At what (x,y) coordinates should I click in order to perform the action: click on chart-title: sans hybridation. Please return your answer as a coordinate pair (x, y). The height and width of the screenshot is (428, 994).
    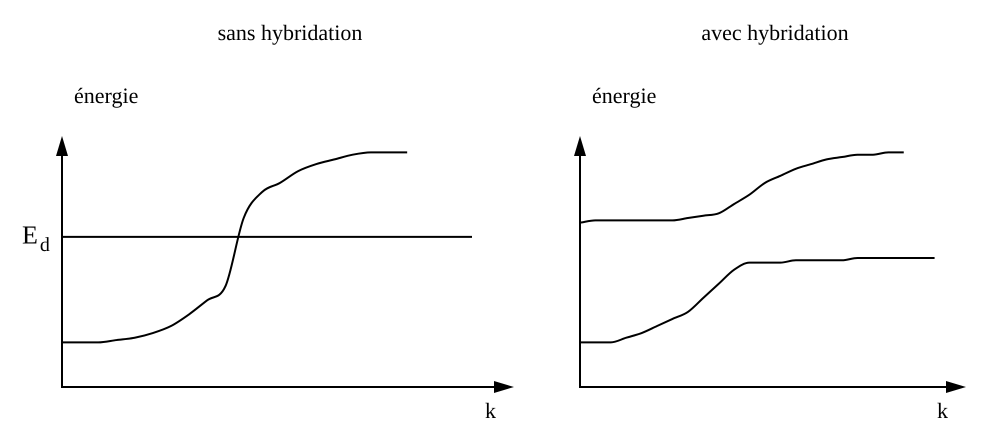
    Looking at the image, I should click on (290, 32).